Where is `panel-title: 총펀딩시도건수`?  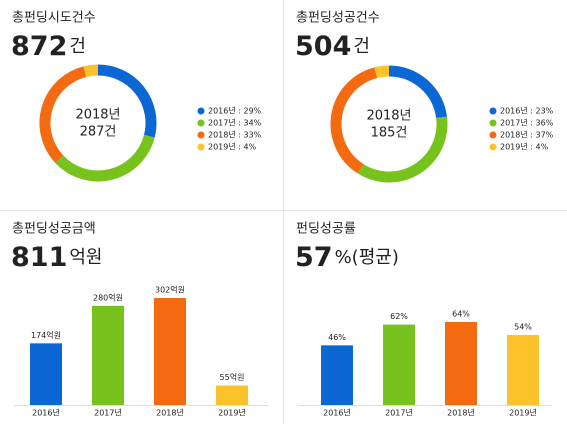
panel-title: 총펀딩시도건수 is located at coordinates (54, 18).